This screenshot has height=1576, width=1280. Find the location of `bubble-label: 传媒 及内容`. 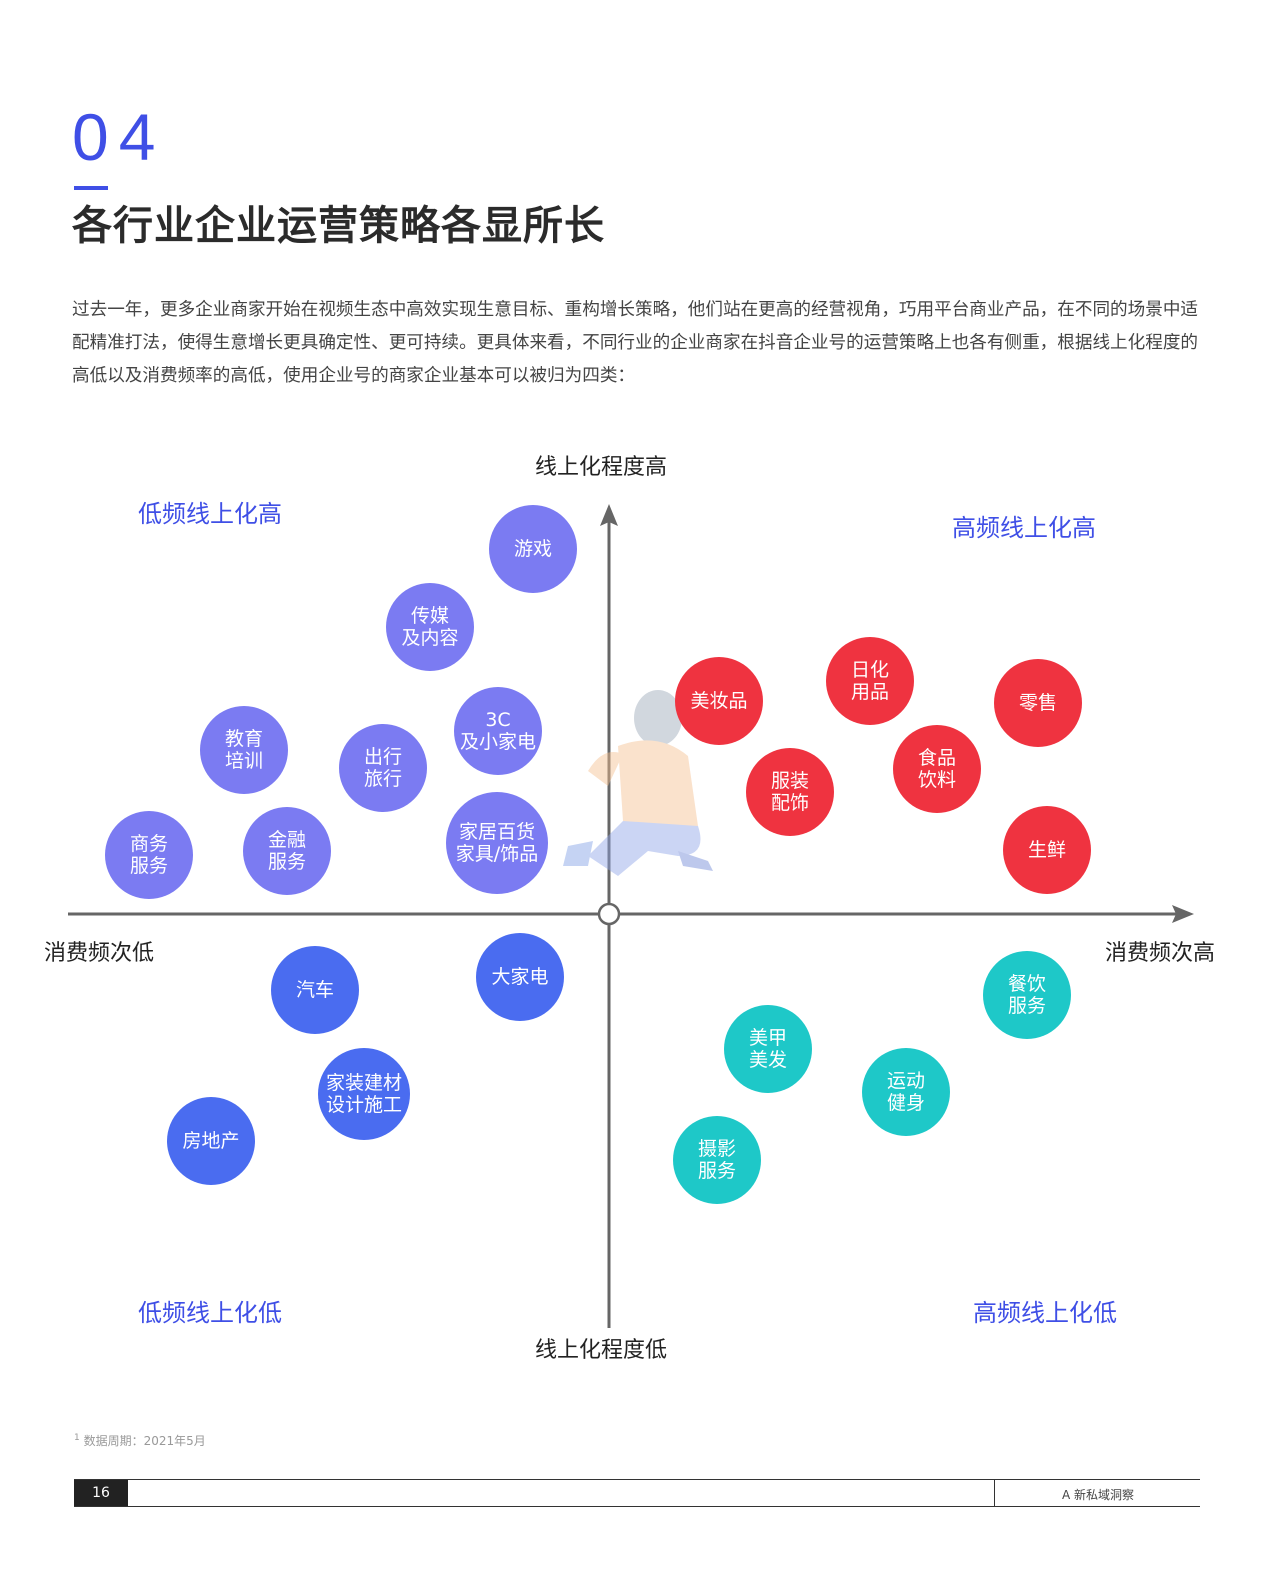

bubble-label: 传媒 及内容 is located at coordinates (430, 627).